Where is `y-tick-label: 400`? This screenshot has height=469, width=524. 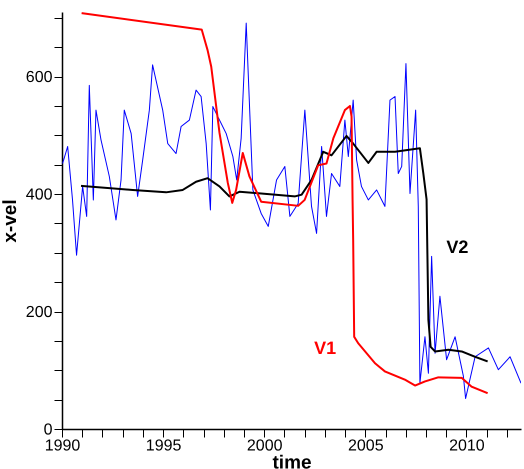
y-tick-label: 400 is located at coordinates (39, 195).